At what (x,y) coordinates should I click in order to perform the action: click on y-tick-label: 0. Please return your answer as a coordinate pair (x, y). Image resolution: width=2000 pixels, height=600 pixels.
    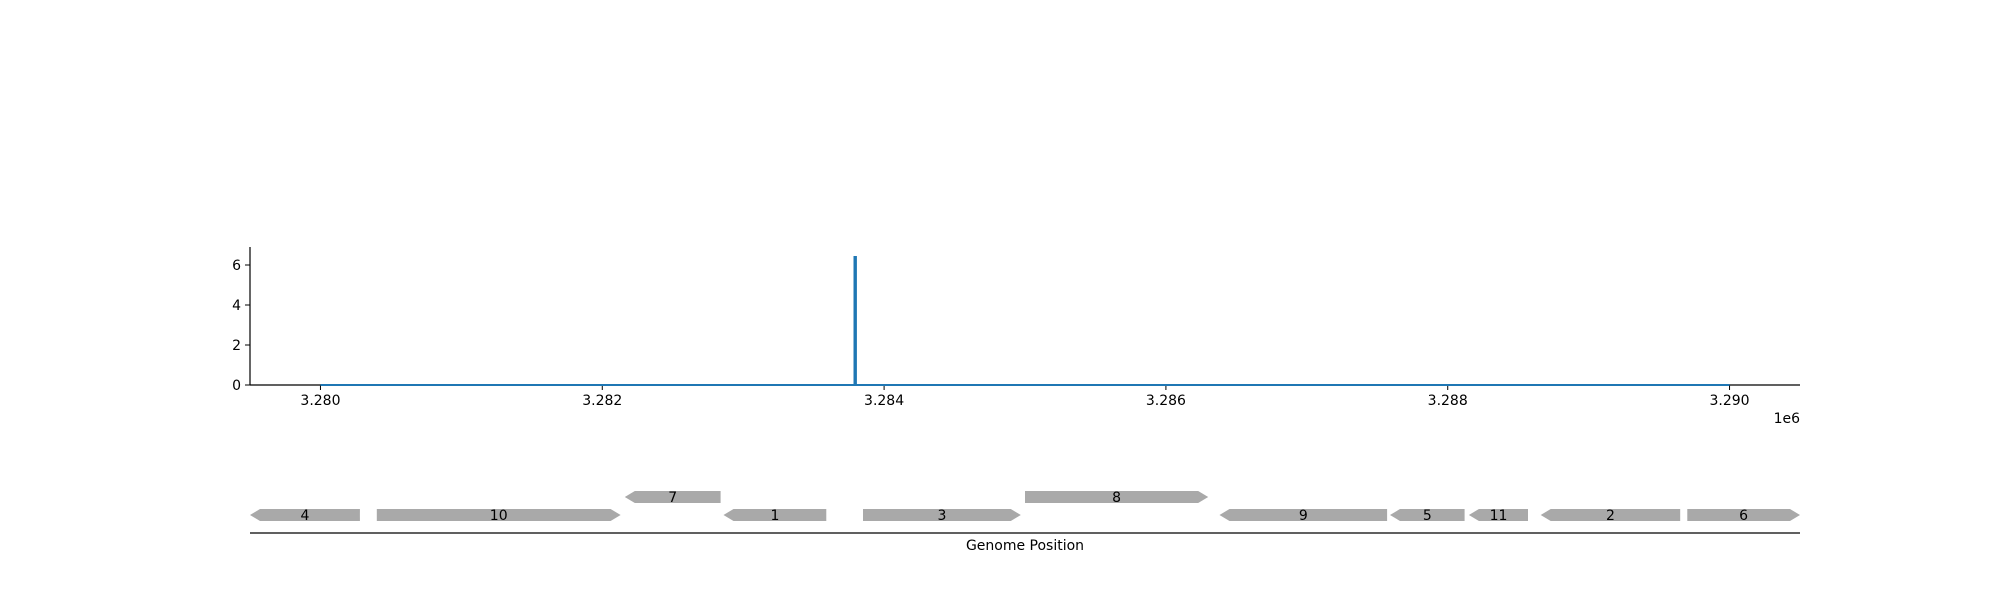
    Looking at the image, I should click on (236, 386).